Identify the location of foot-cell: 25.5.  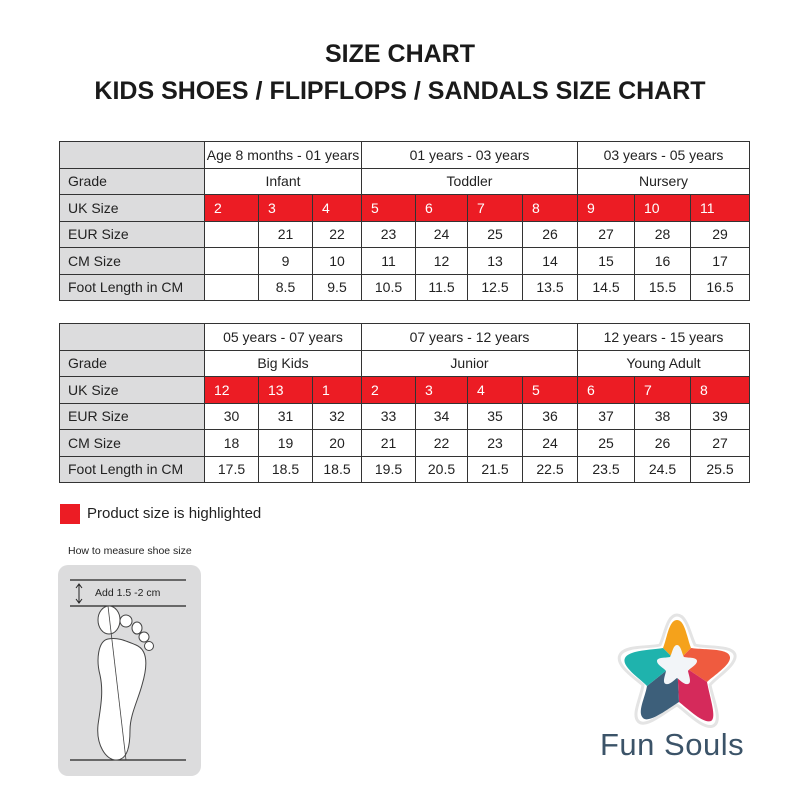
(720, 469).